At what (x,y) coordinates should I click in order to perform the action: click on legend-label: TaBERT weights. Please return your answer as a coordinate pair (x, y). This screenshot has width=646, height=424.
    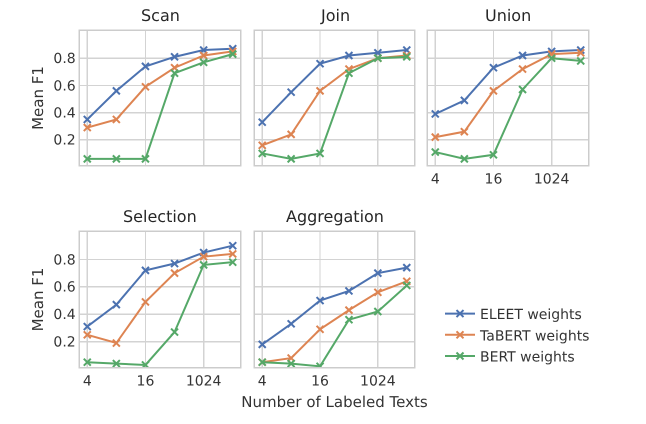
    Looking at the image, I should click on (534, 336).